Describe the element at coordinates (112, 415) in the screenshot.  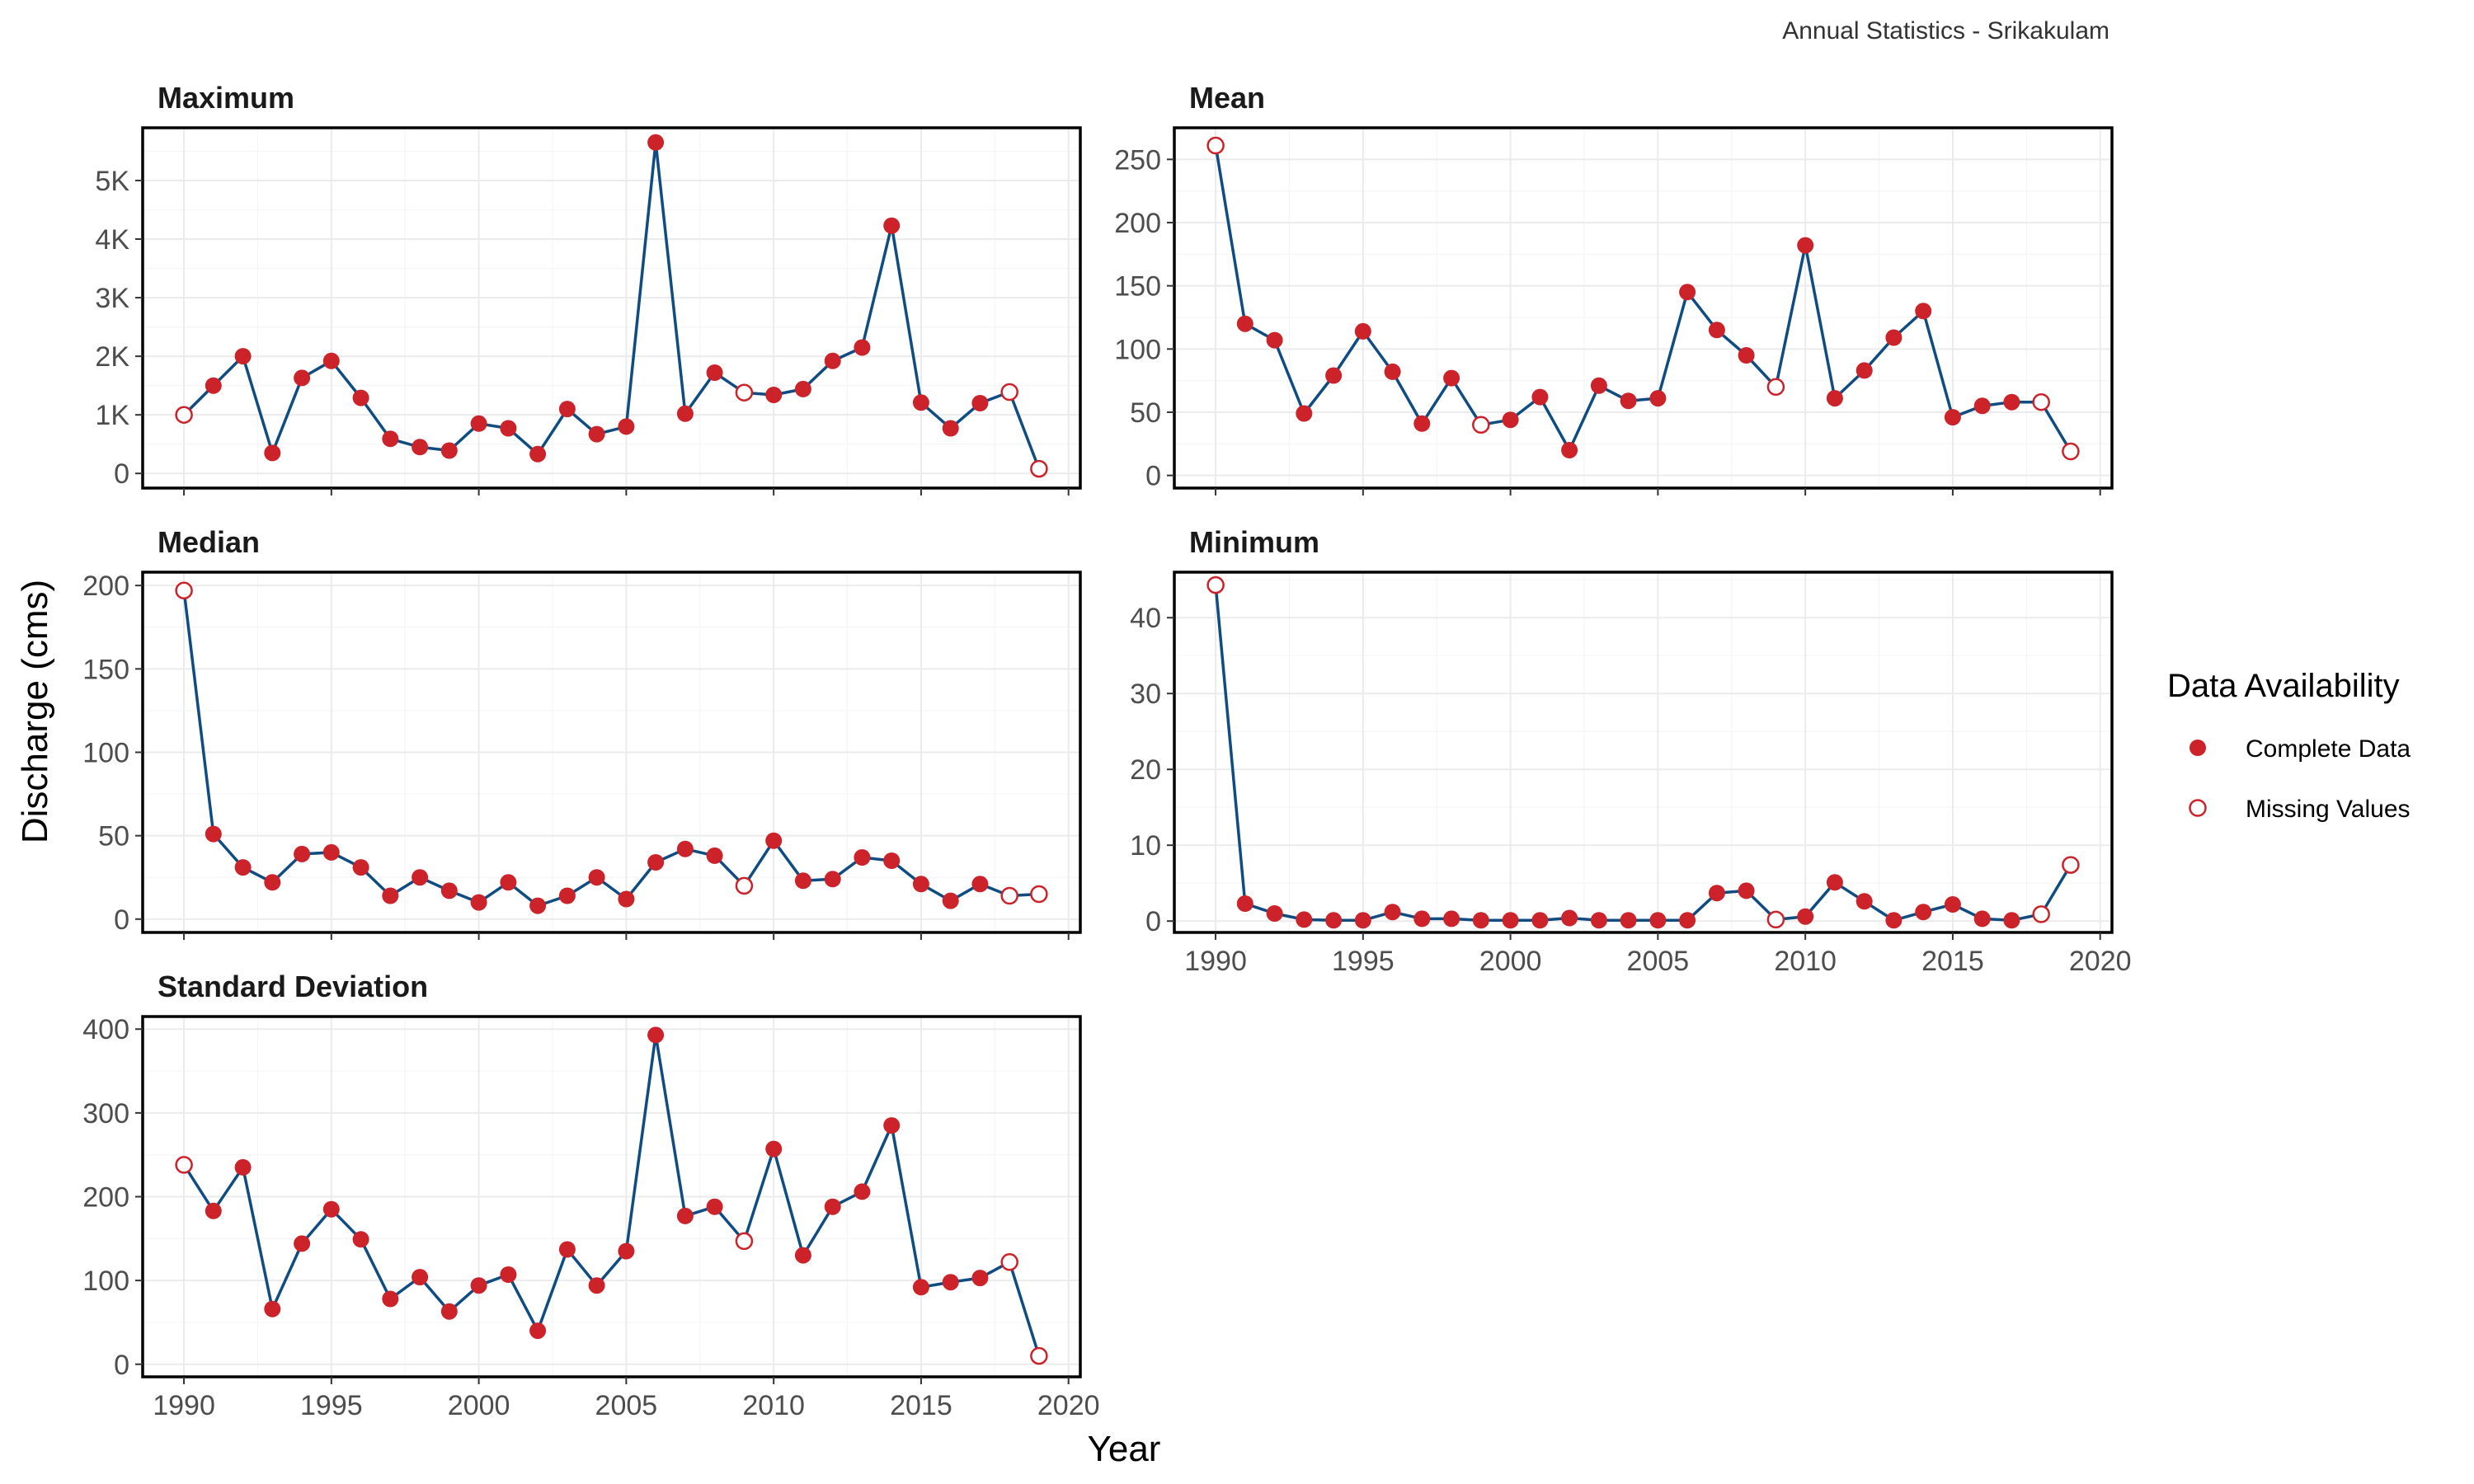
I see `y-tick-label: 1K` at that location.